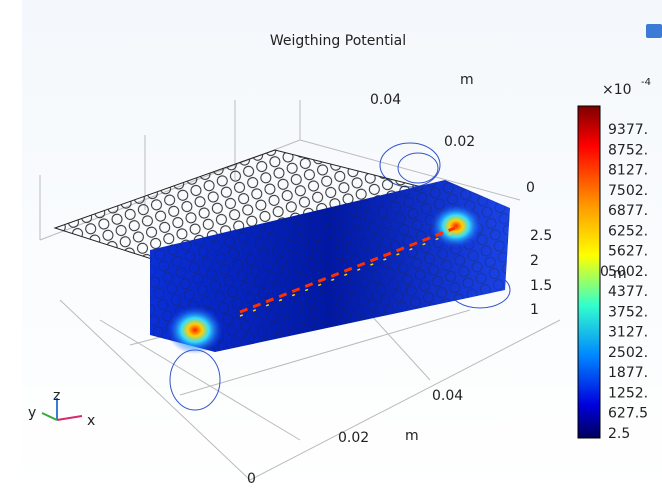 The height and width of the screenshot is (497, 662). Describe the element at coordinates (534, 310) in the screenshot. I see `z-tick-label: 1` at that location.